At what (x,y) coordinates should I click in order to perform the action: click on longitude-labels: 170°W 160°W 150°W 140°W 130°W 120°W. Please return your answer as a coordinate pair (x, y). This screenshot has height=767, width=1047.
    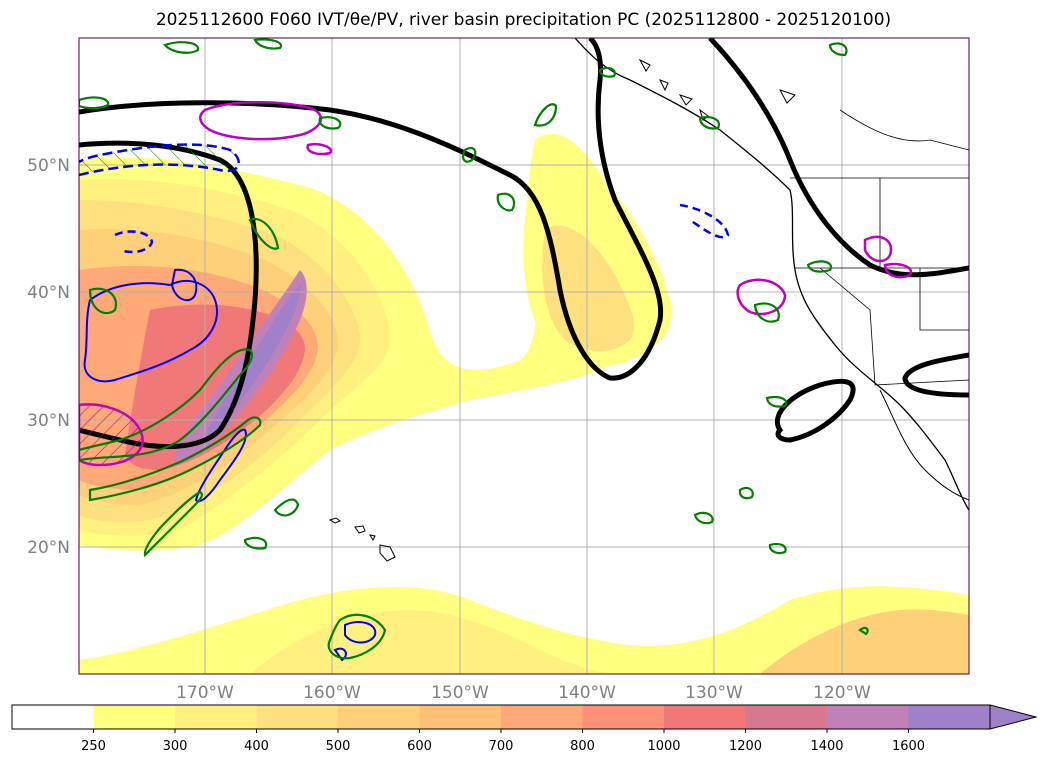
    Looking at the image, I should click on (523, 693).